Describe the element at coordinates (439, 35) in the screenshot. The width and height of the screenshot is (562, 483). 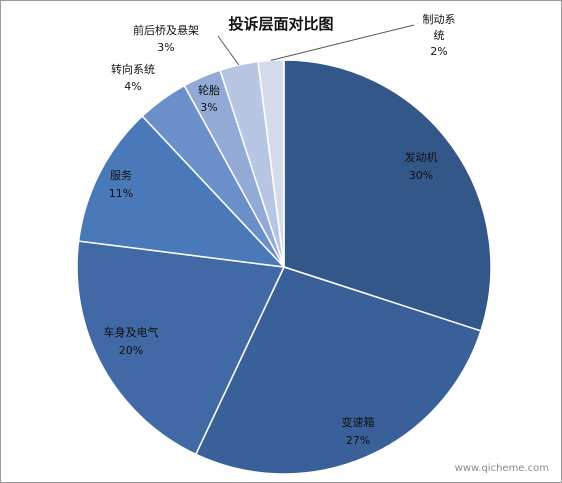
I see `slice-label: 统` at that location.